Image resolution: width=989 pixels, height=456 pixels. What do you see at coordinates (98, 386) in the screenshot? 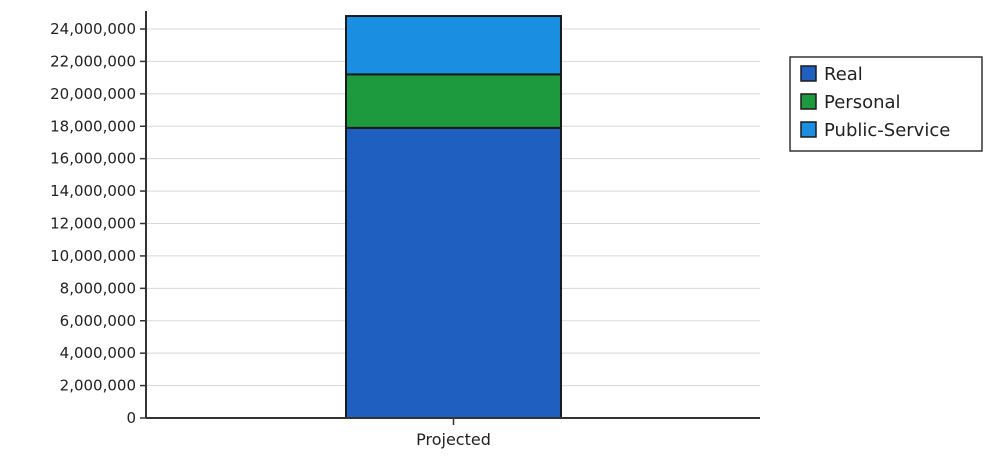
I see `y-tick-label: 2,000,000` at bounding box center [98, 386].